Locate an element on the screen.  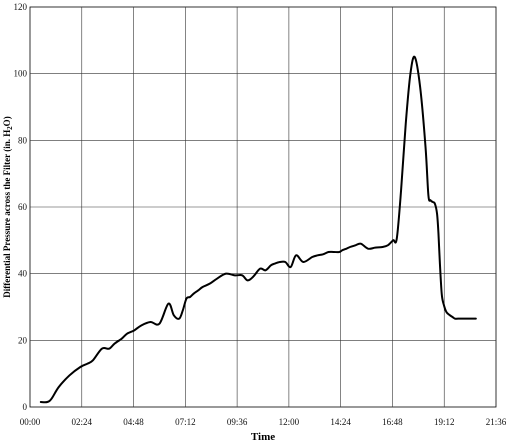
y-tick-labels: 0 20 40 60 80 100 120 is located at coordinates (21, 207).